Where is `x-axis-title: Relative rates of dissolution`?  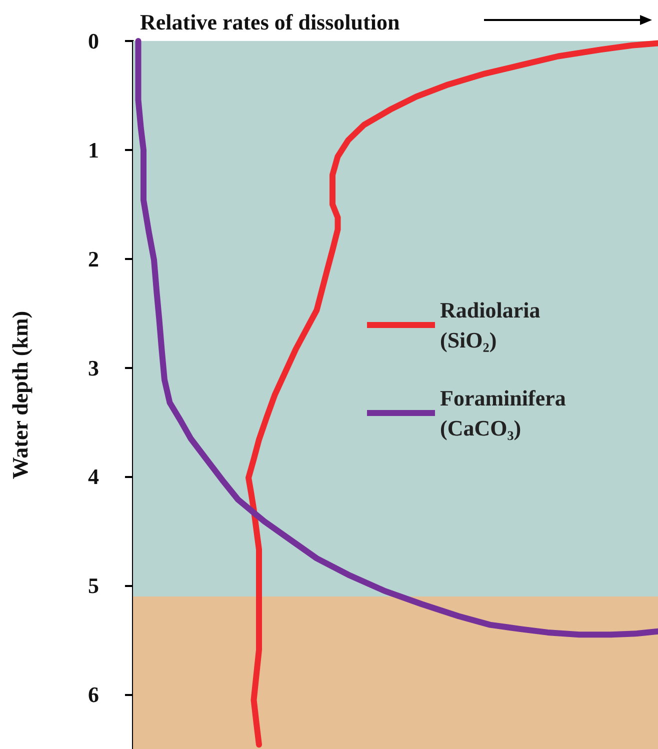
x-axis-title: Relative rates of dissolution is located at coordinates (270, 22).